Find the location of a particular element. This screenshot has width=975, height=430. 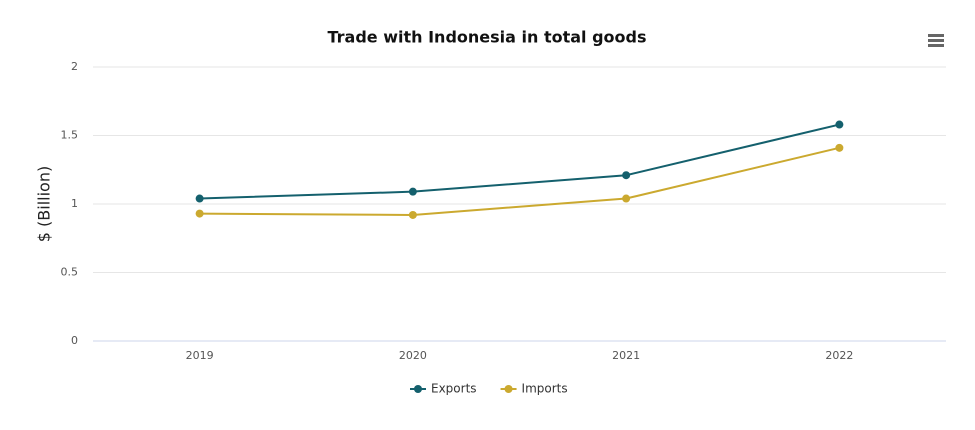

y-tick-label: 0.5 is located at coordinates (70, 272).